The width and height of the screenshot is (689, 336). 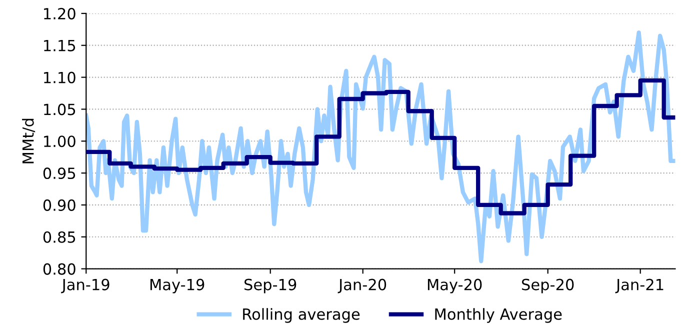 What do you see at coordinates (362, 286) in the screenshot?
I see `x-tick-label: Jan-20` at bounding box center [362, 286].